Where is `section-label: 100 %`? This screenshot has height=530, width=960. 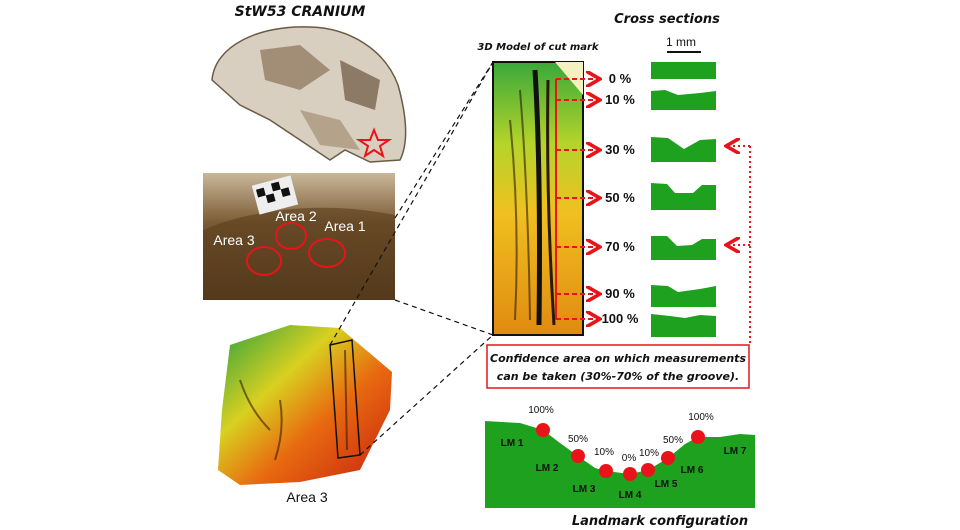
section-label: 100 % is located at coordinates (620, 318).